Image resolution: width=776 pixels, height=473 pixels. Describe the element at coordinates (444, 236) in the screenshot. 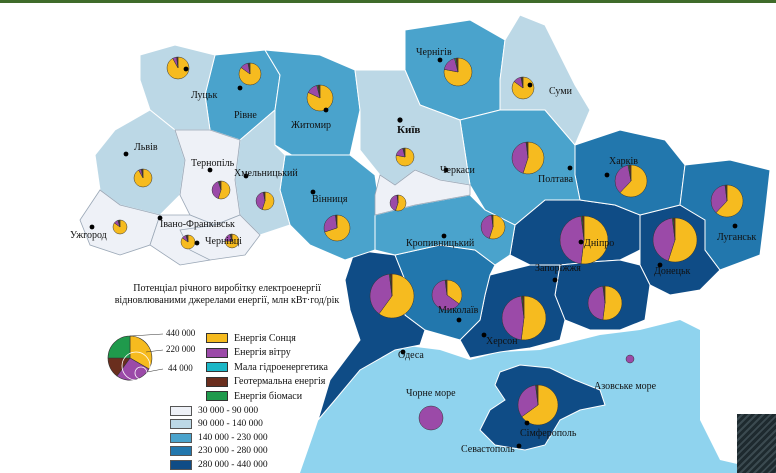

I see `city-dot-kropyvnytskyi` at that location.